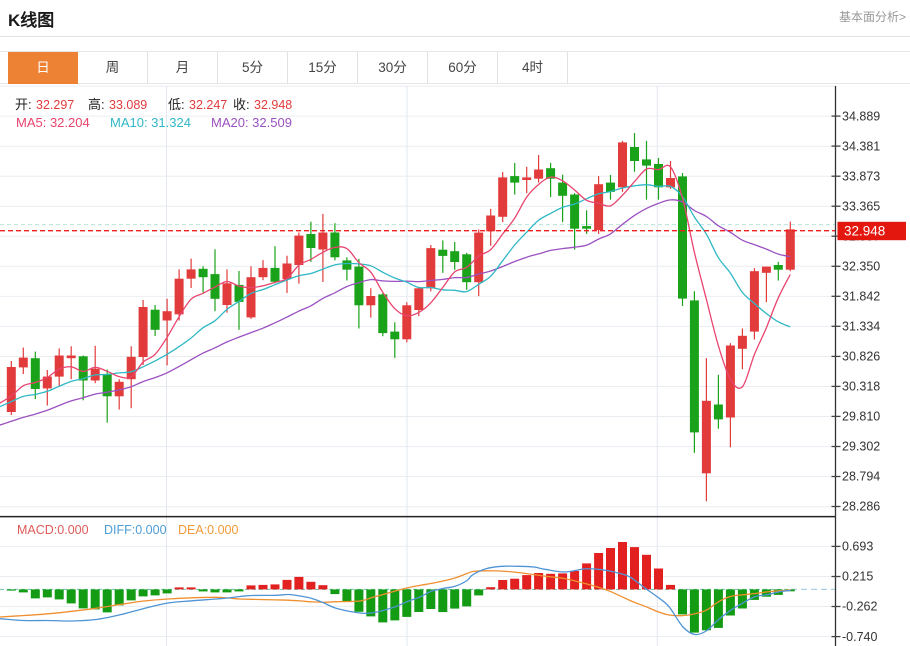 Image resolution: width=910 pixels, height=646 pixels. I want to click on svg-text: MA5: 32.204, so click(53, 122).